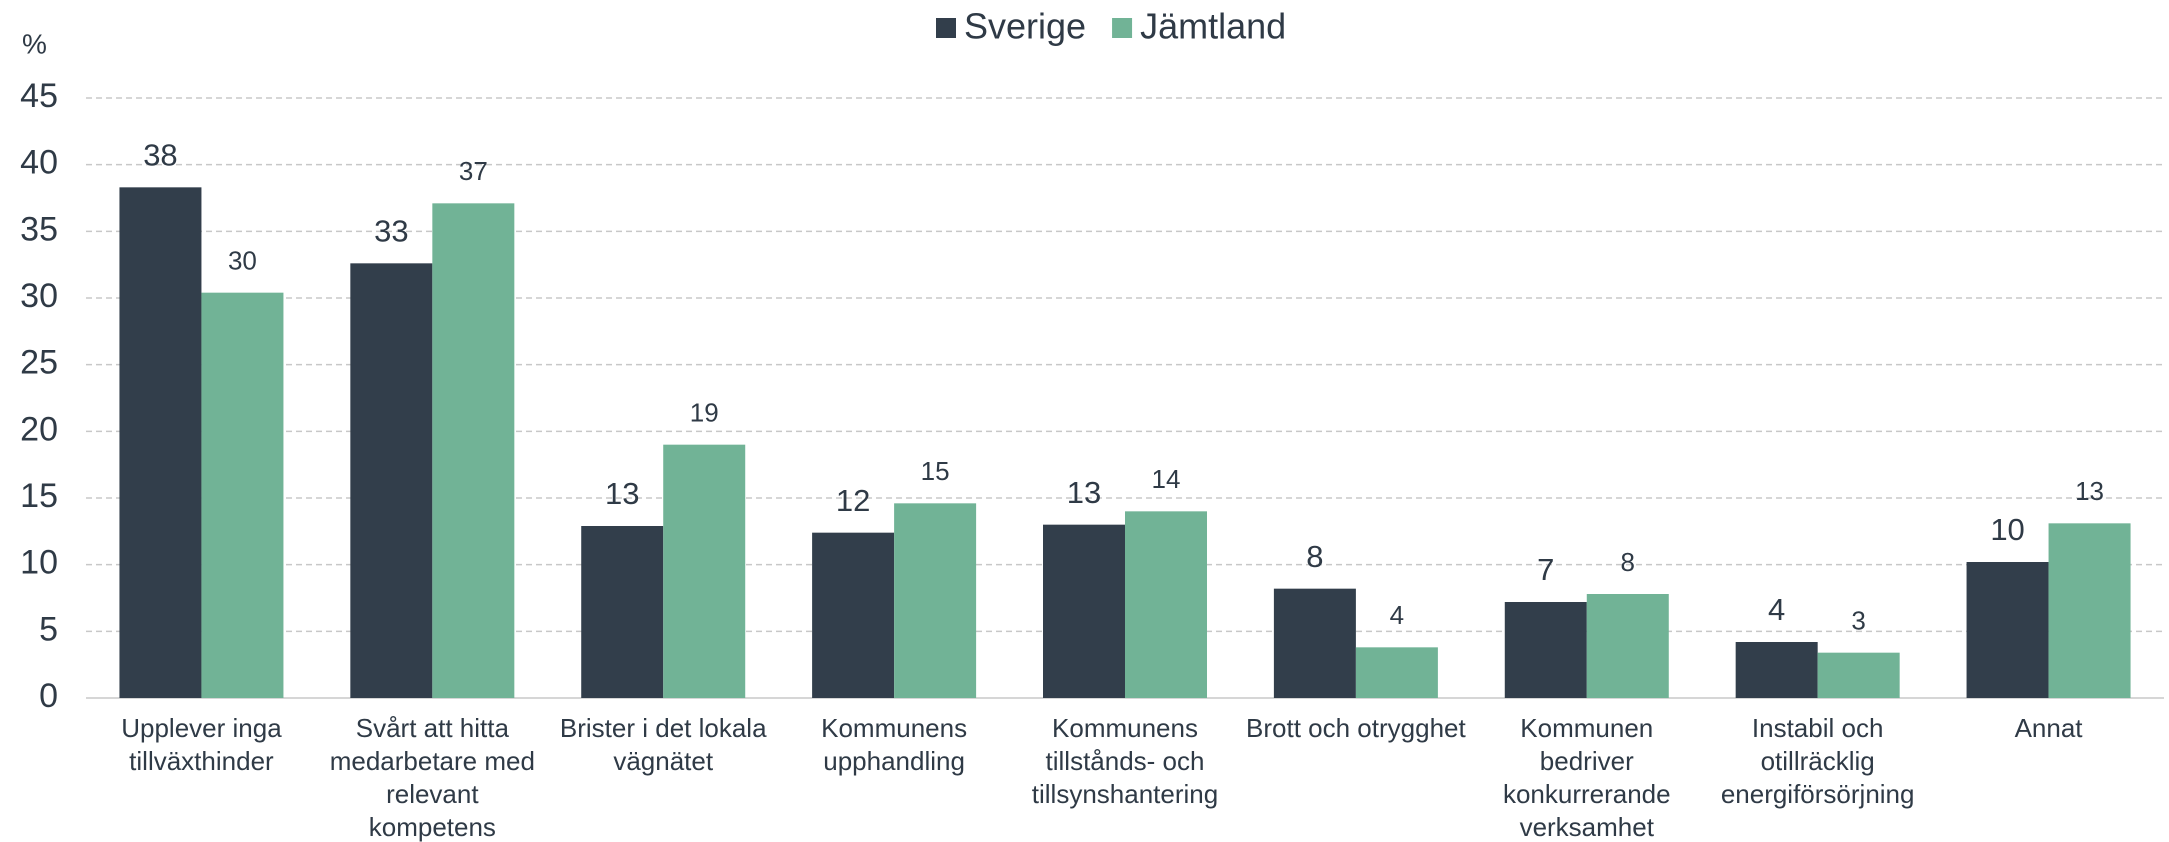  I want to click on data-label: 14, so click(1166, 479).